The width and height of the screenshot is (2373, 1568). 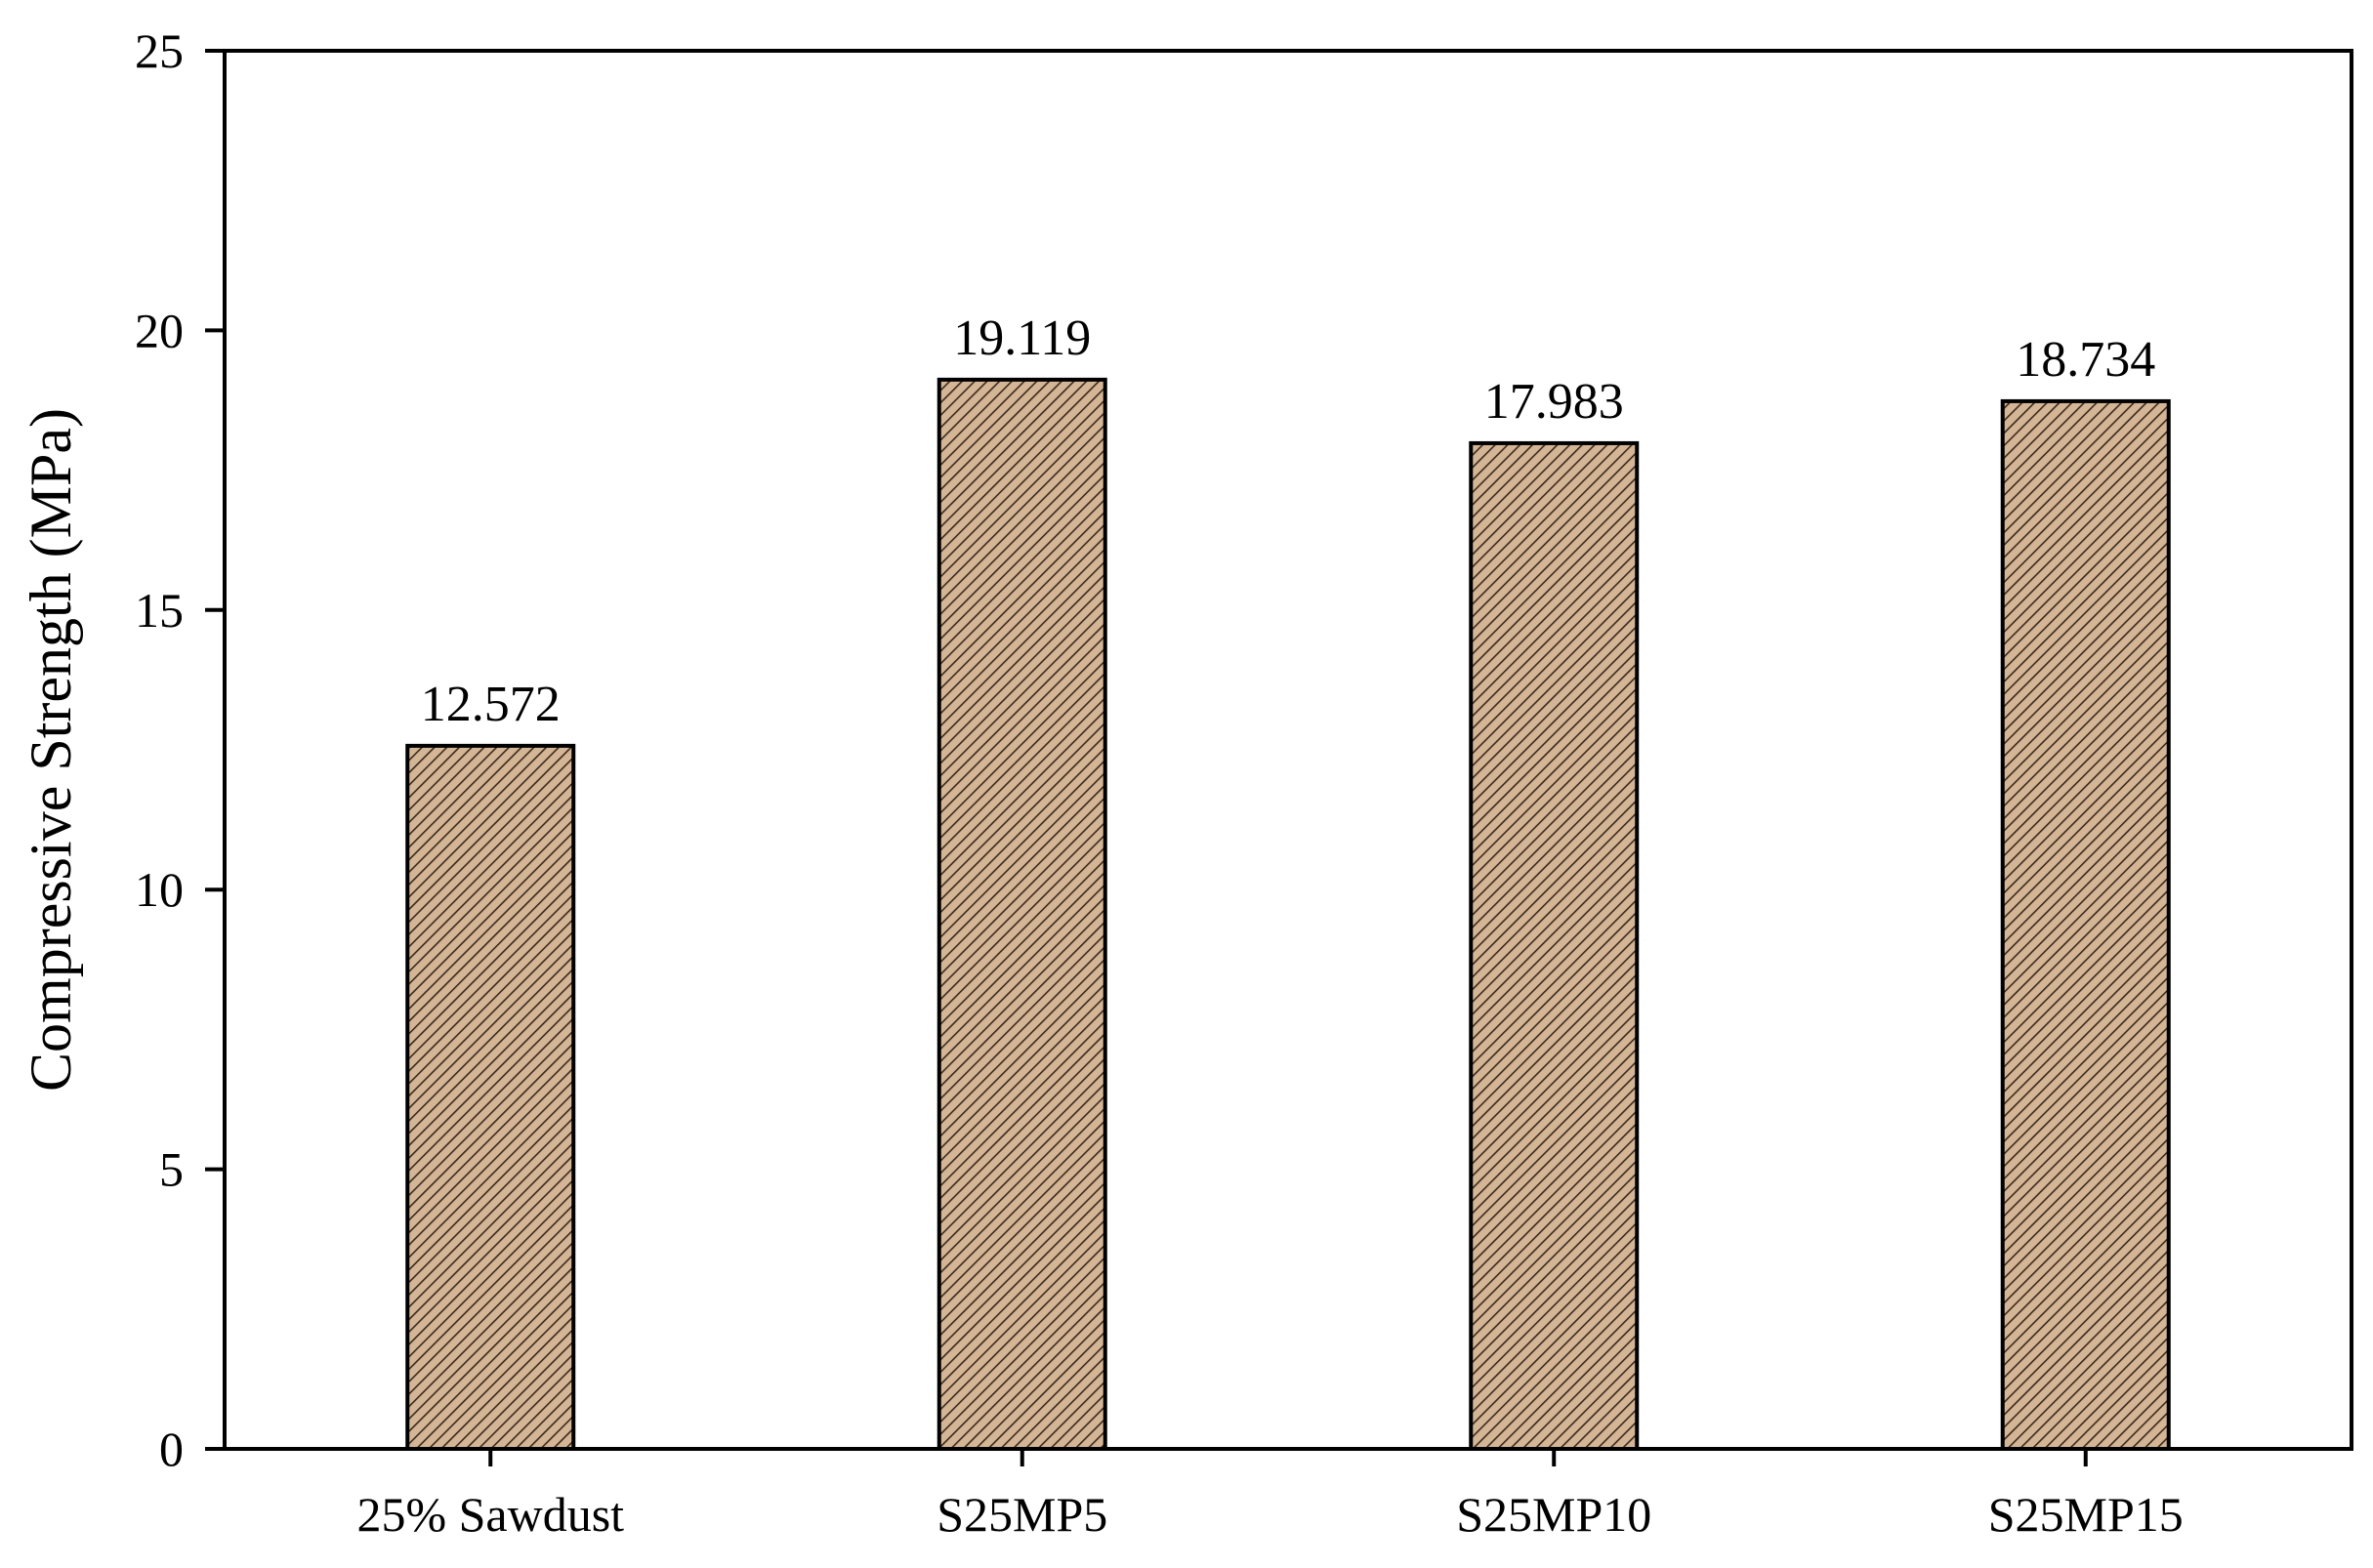 I want to click on y-tick-label-1: 5, so click(x=171, y=1169).